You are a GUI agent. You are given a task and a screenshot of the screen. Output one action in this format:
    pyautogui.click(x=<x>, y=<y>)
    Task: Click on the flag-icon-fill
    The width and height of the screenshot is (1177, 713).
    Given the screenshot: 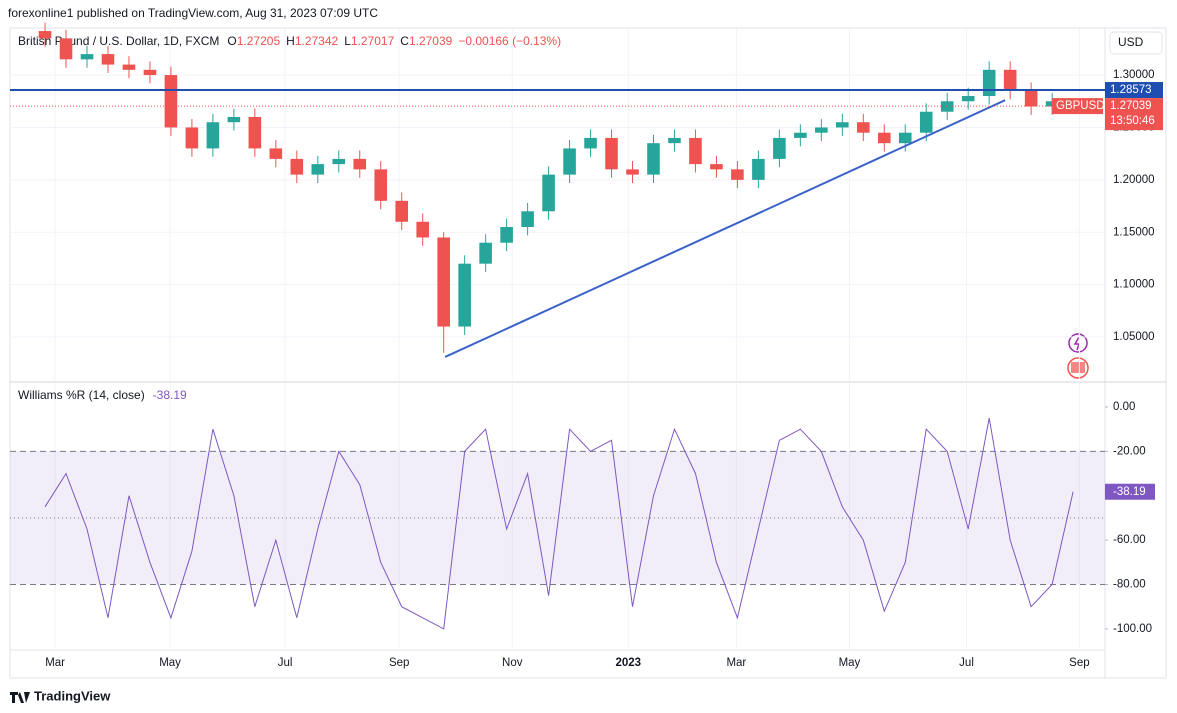 What is the action you would take?
    pyautogui.click(x=1078, y=367)
    